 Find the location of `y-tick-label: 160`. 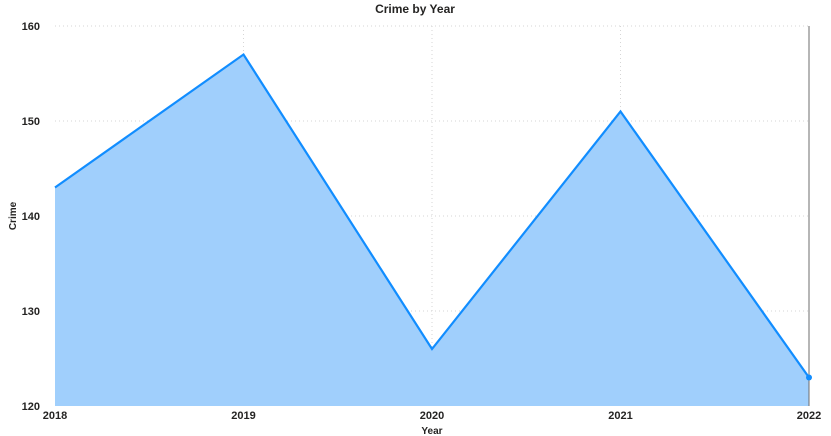

y-tick-label: 160 is located at coordinates (31, 27).